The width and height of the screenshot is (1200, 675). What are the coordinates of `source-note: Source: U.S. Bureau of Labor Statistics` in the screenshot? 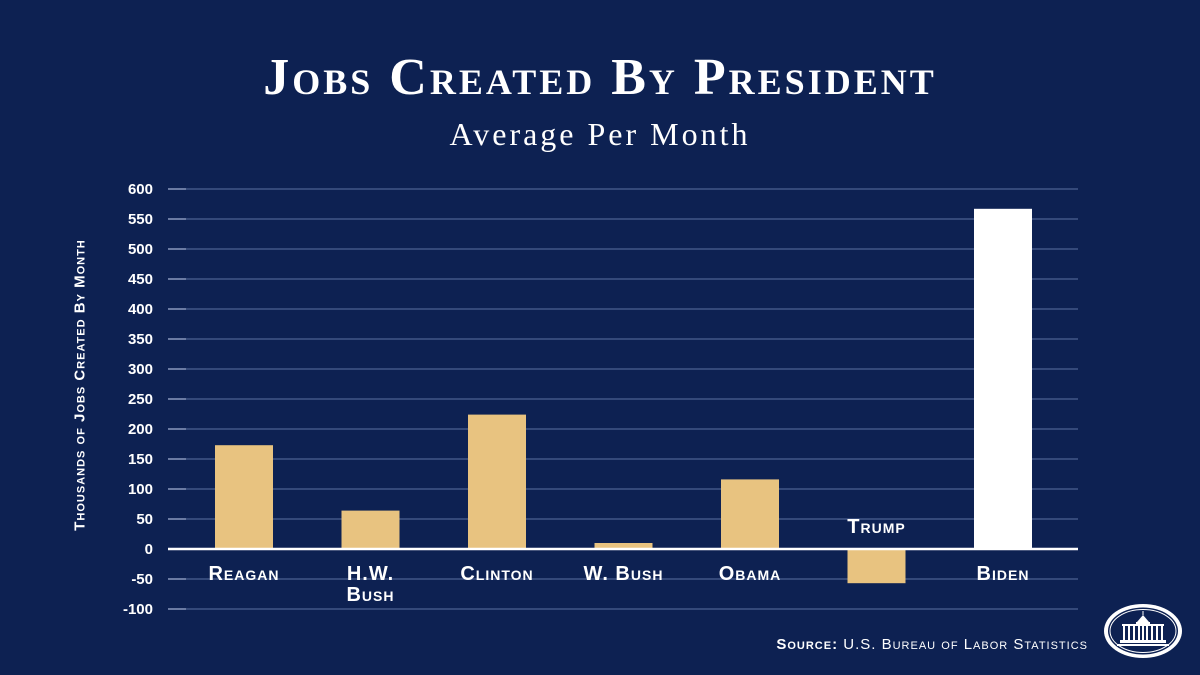 It's located at (932, 644).